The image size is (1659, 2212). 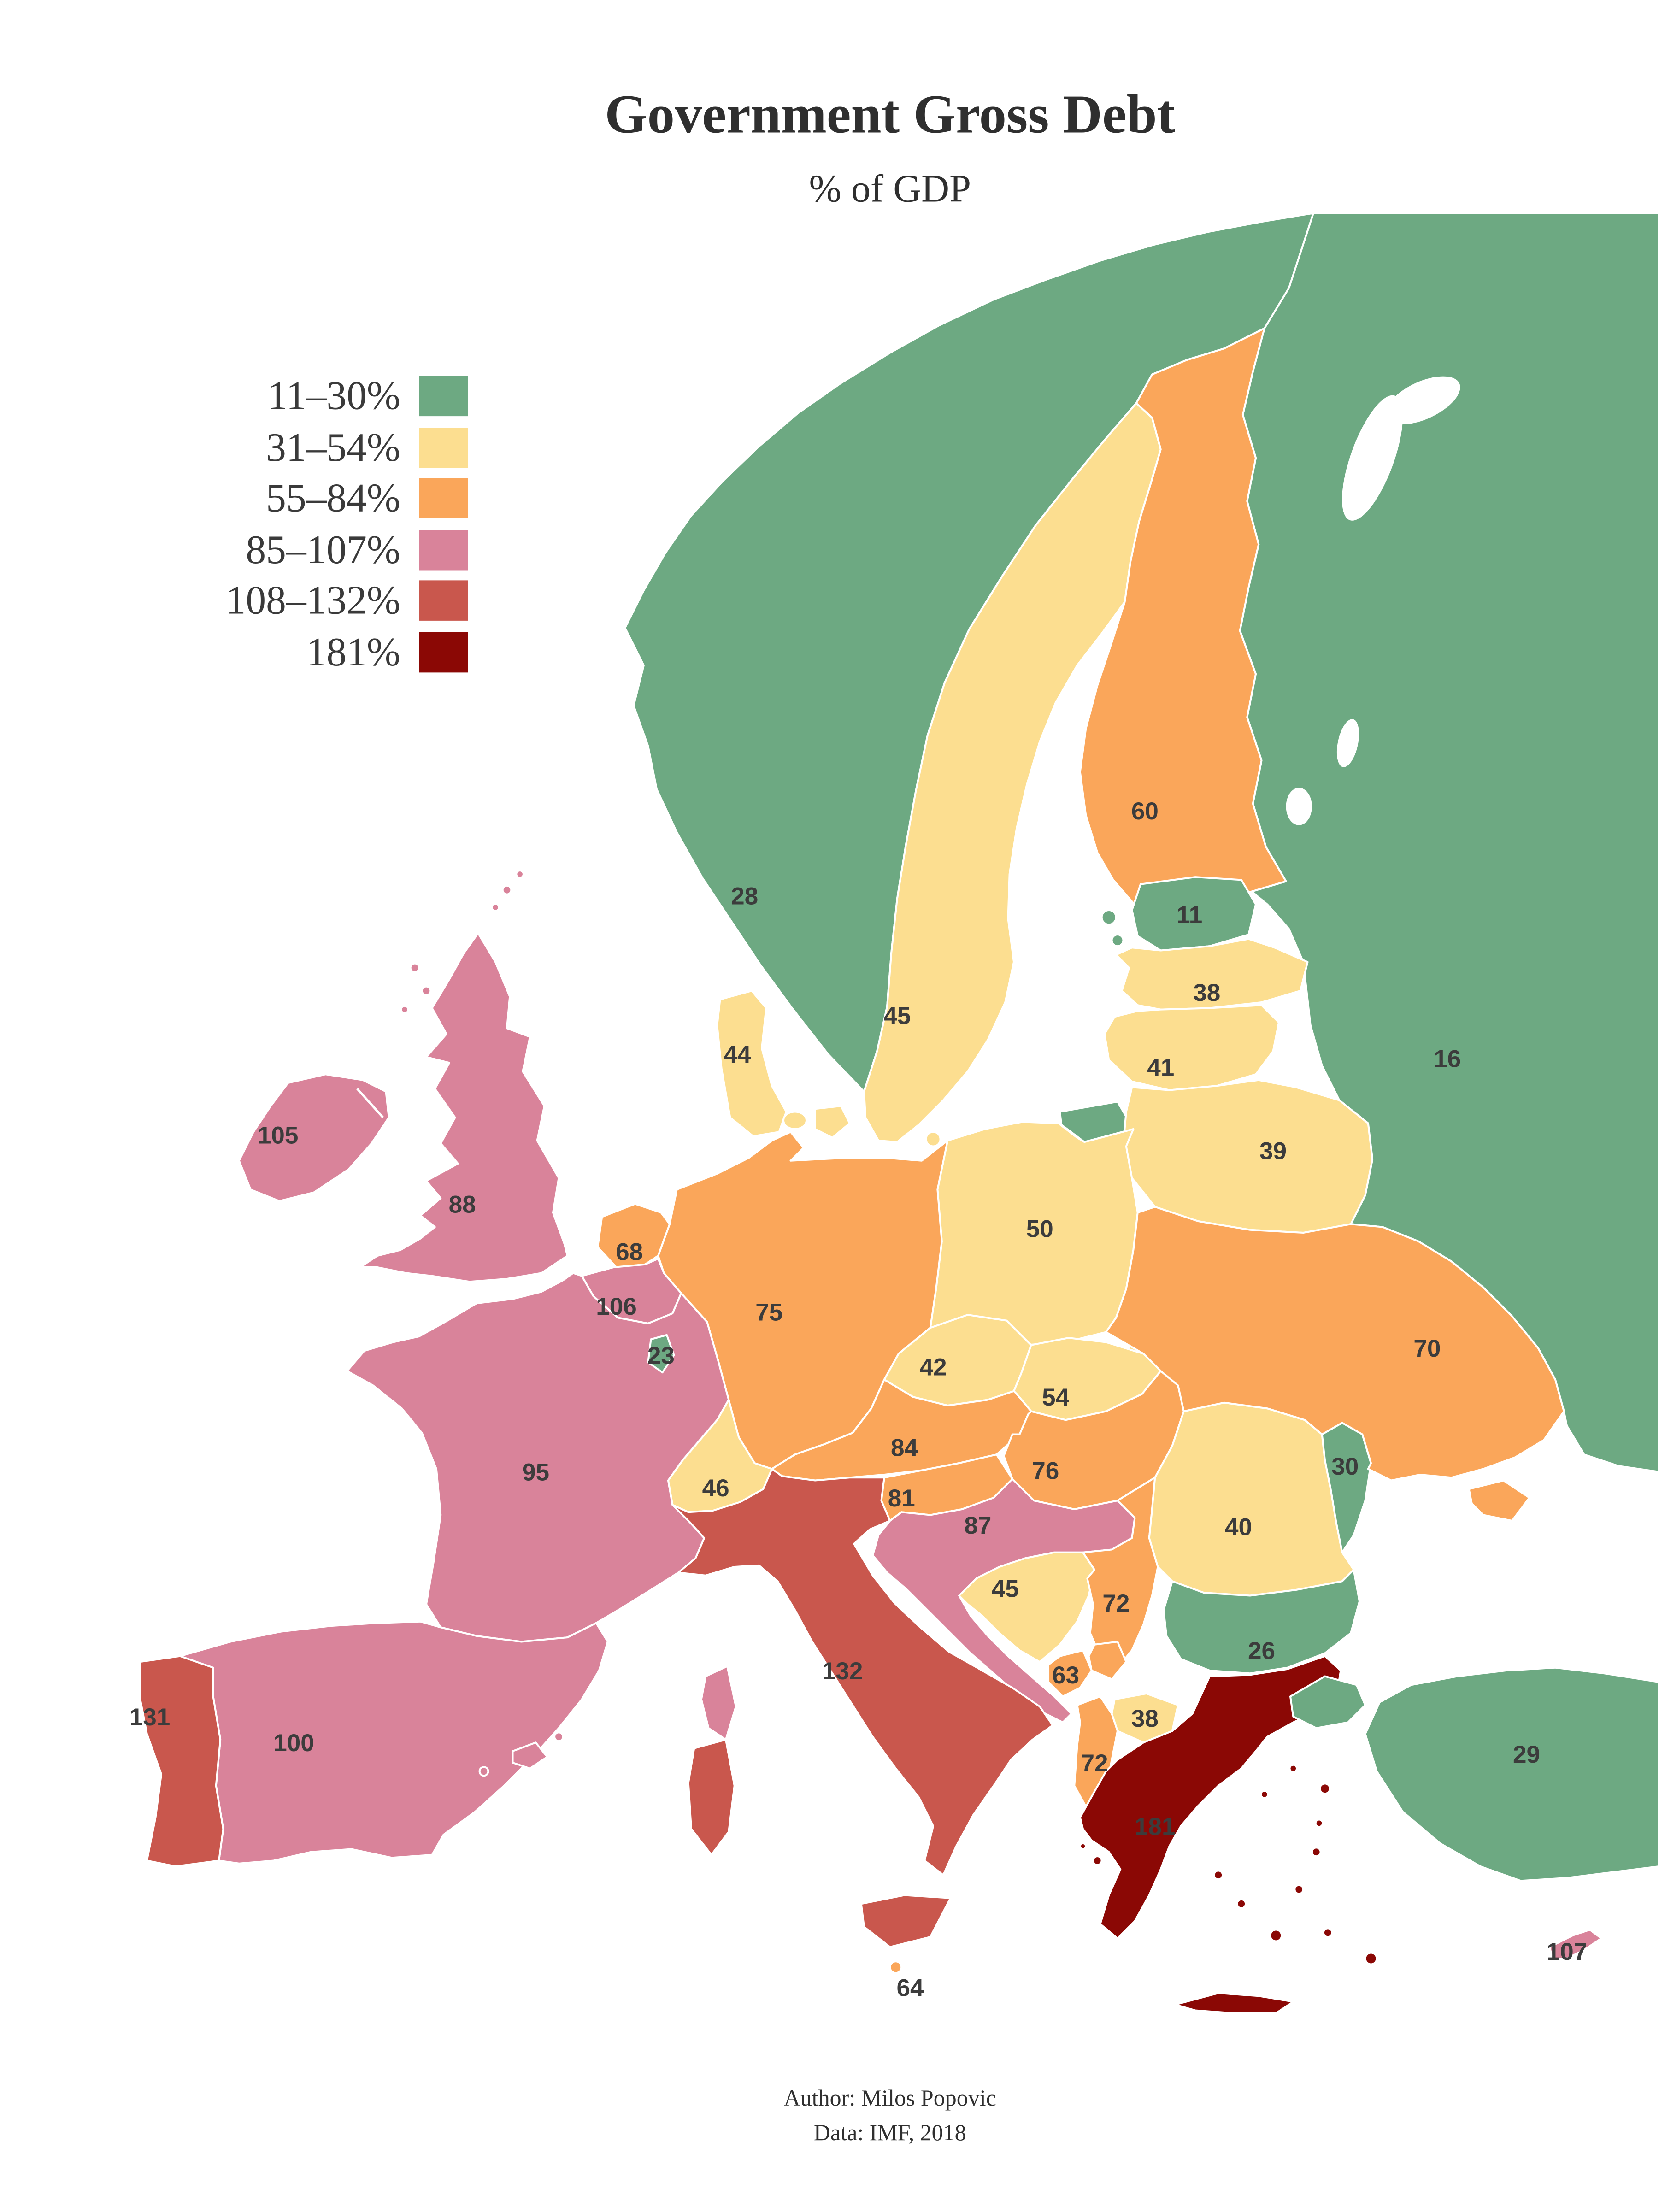 What do you see at coordinates (633, 1236) in the screenshot?
I see `country-netherlands` at bounding box center [633, 1236].